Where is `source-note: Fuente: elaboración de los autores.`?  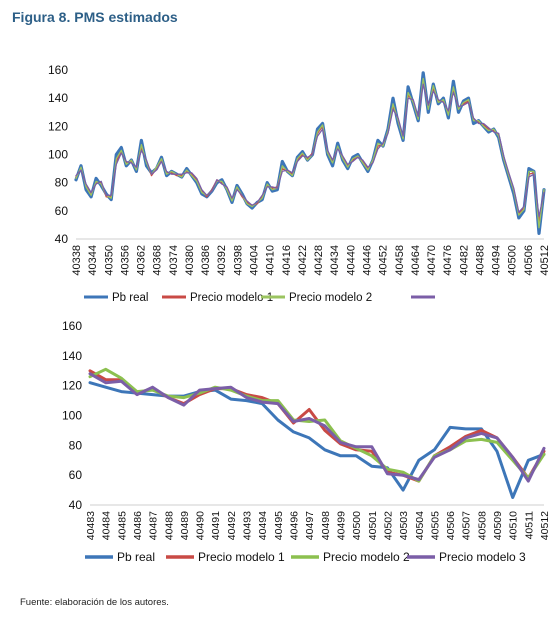
source-note: Fuente: elaboración de los autores. is located at coordinates (94, 602).